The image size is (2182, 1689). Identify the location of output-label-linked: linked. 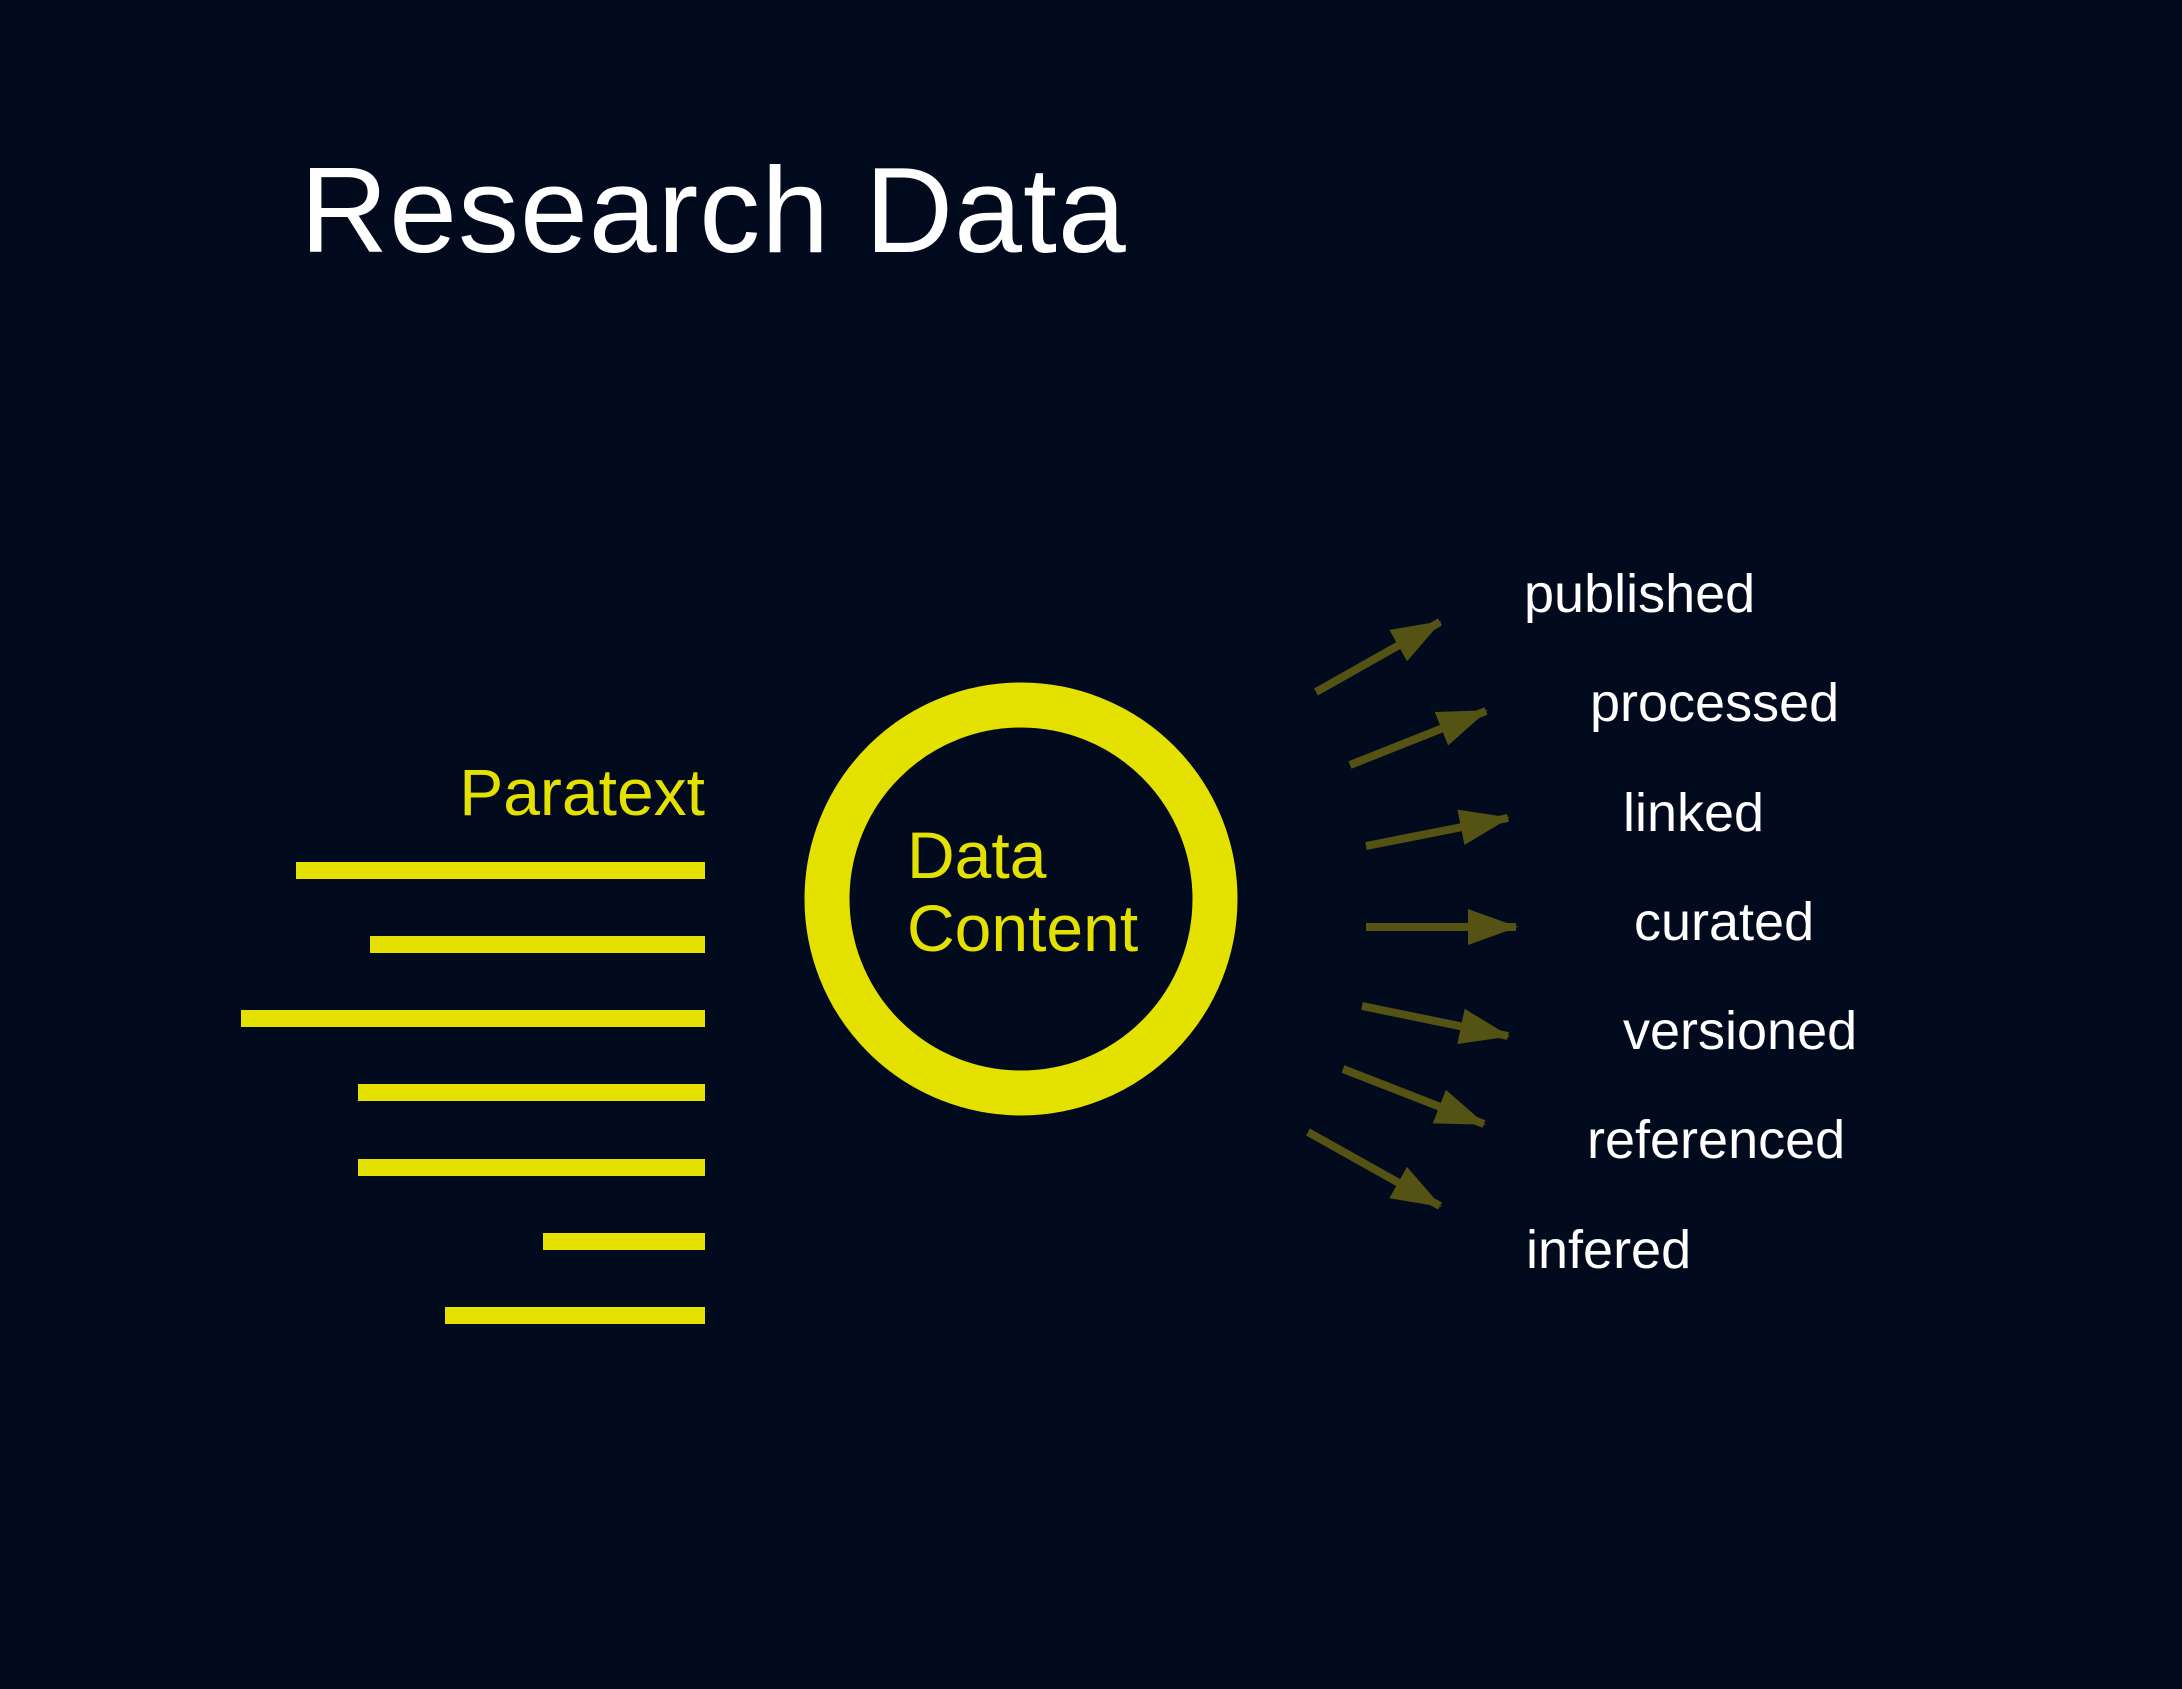
(1693, 813).